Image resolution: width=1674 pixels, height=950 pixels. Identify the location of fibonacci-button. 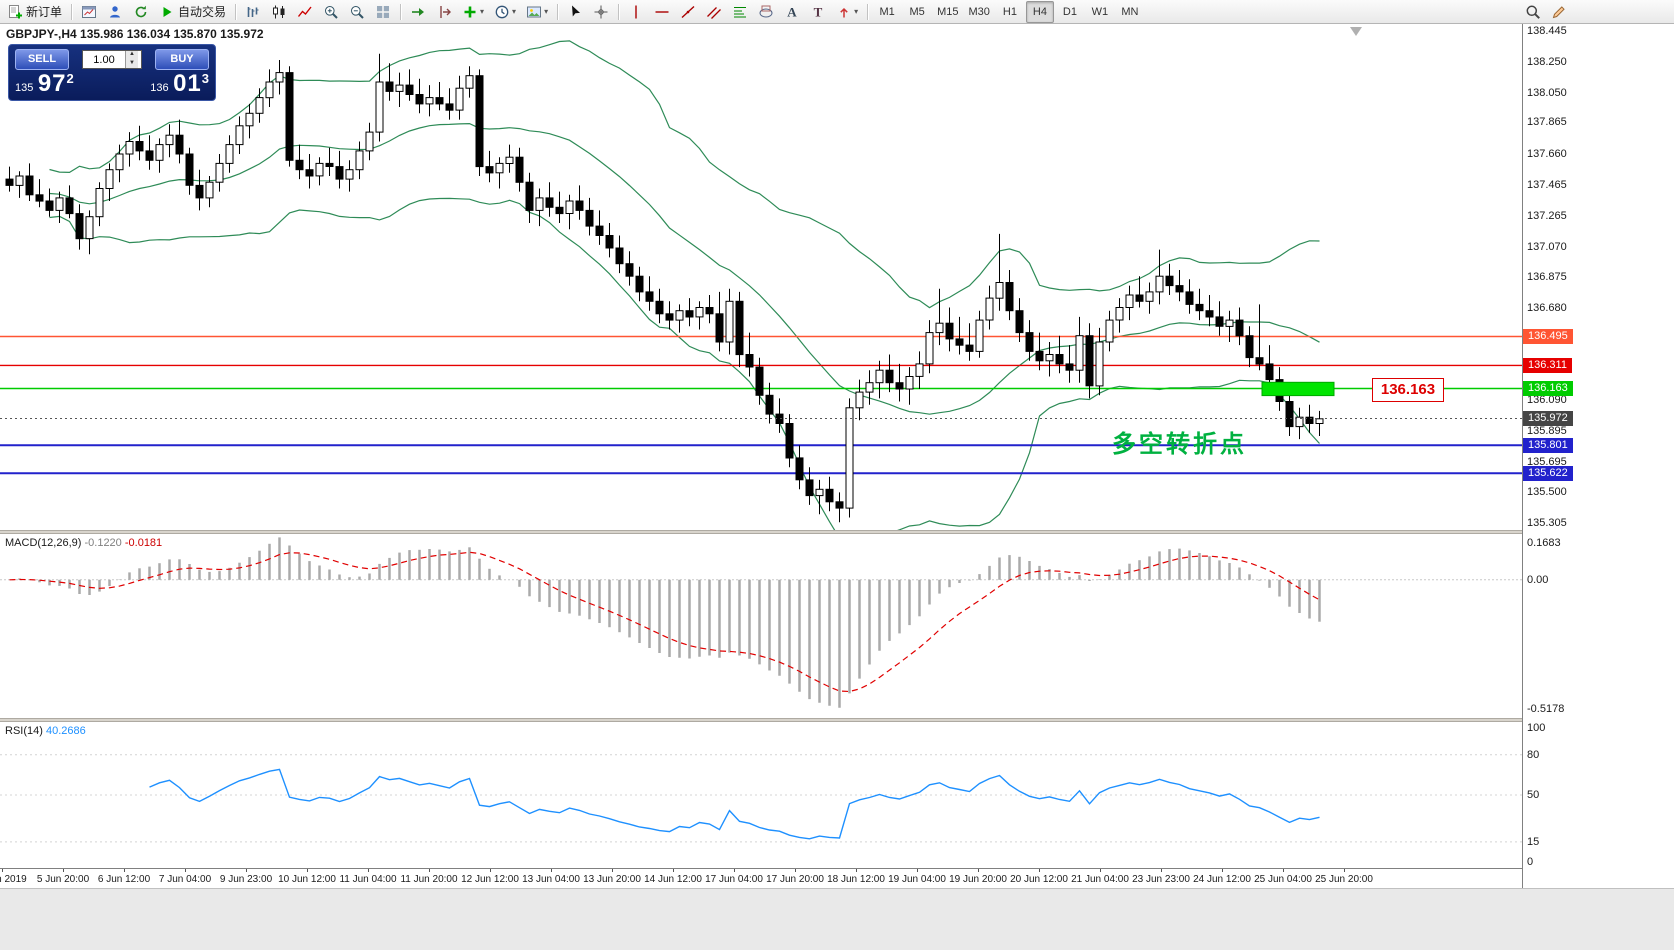
(740, 12).